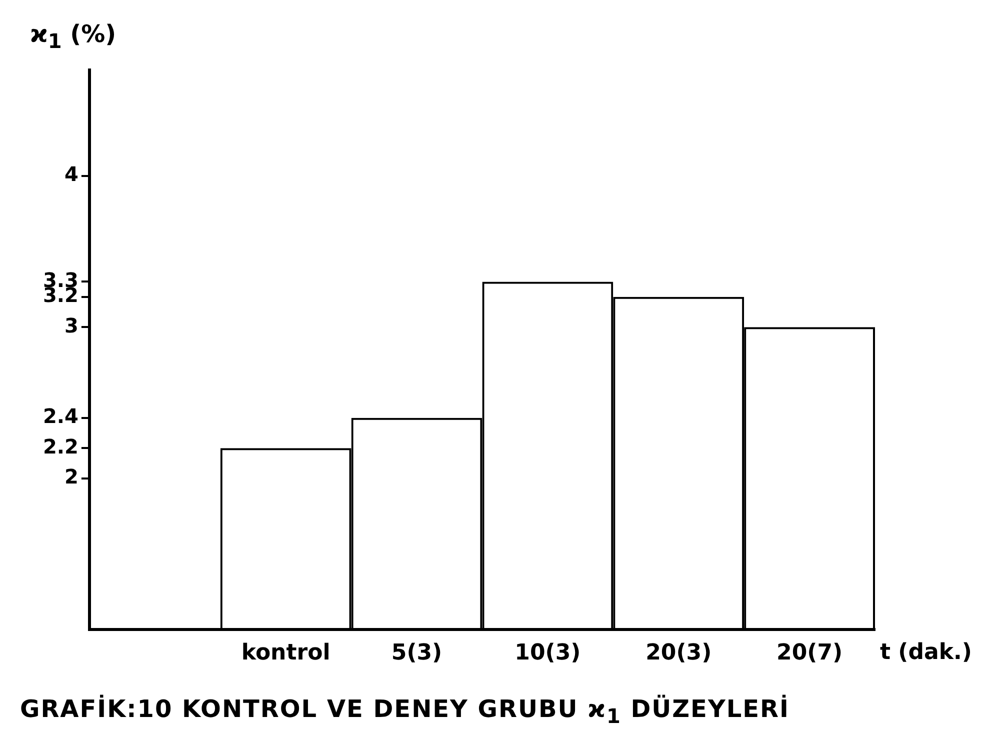 This screenshot has width=985, height=739. I want to click on y-tick-label: 2.4, so click(60, 416).